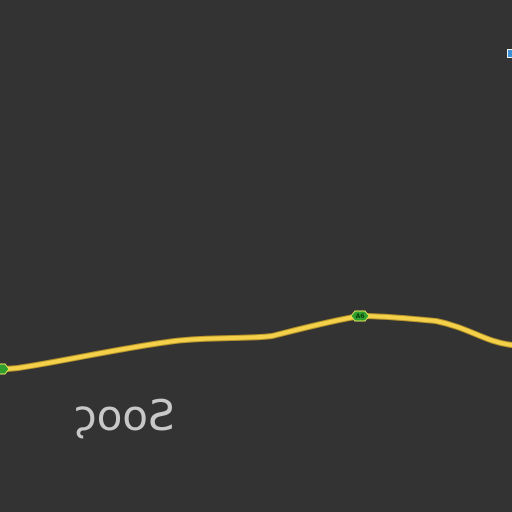  I want to click on route-shield-a6: A6, so click(360, 316).